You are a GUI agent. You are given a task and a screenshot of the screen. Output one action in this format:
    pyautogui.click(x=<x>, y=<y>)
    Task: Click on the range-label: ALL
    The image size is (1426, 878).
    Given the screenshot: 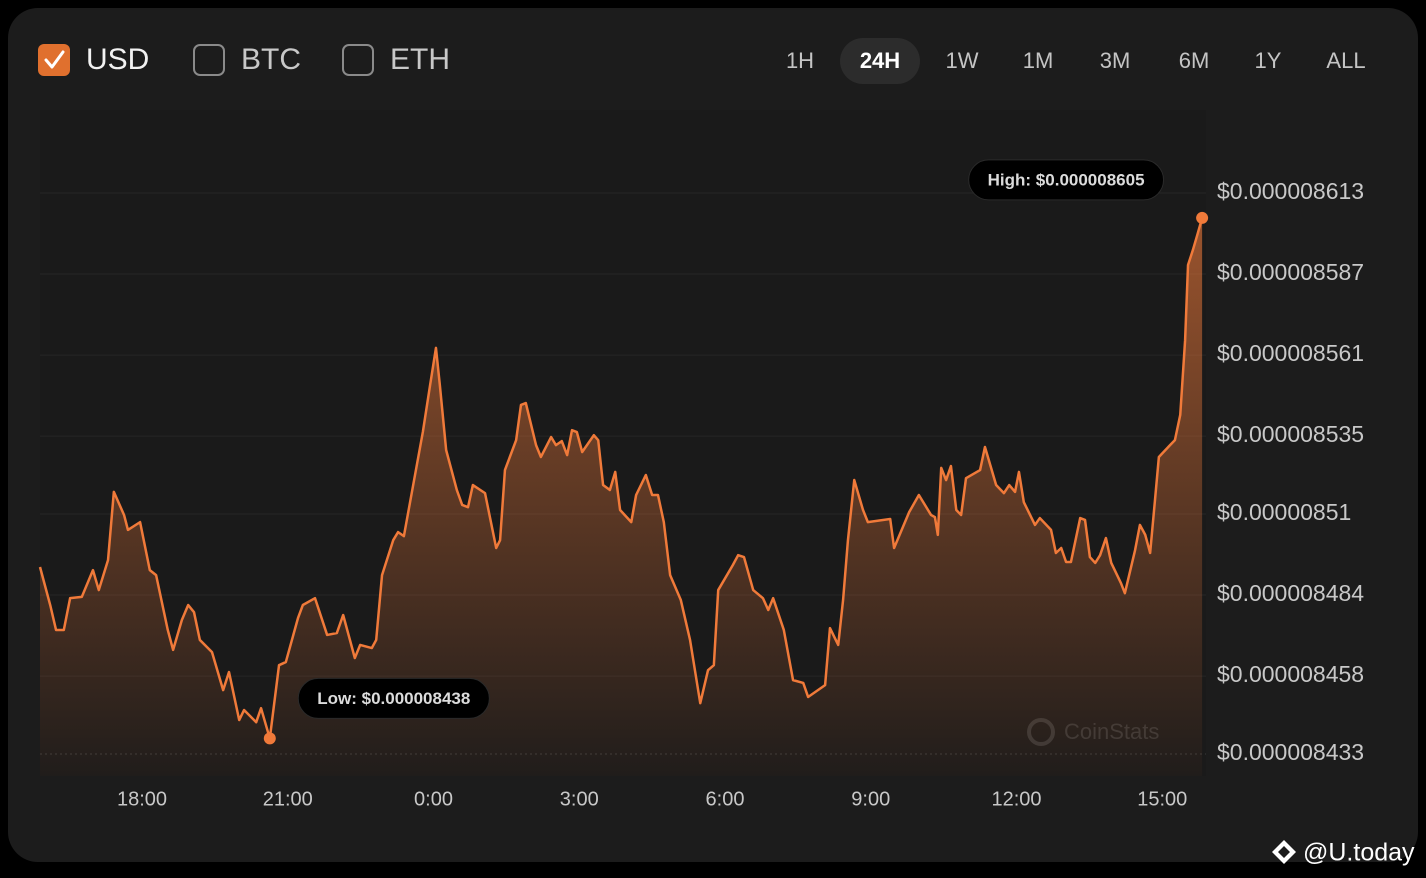 What is the action you would take?
    pyautogui.click(x=1345, y=60)
    